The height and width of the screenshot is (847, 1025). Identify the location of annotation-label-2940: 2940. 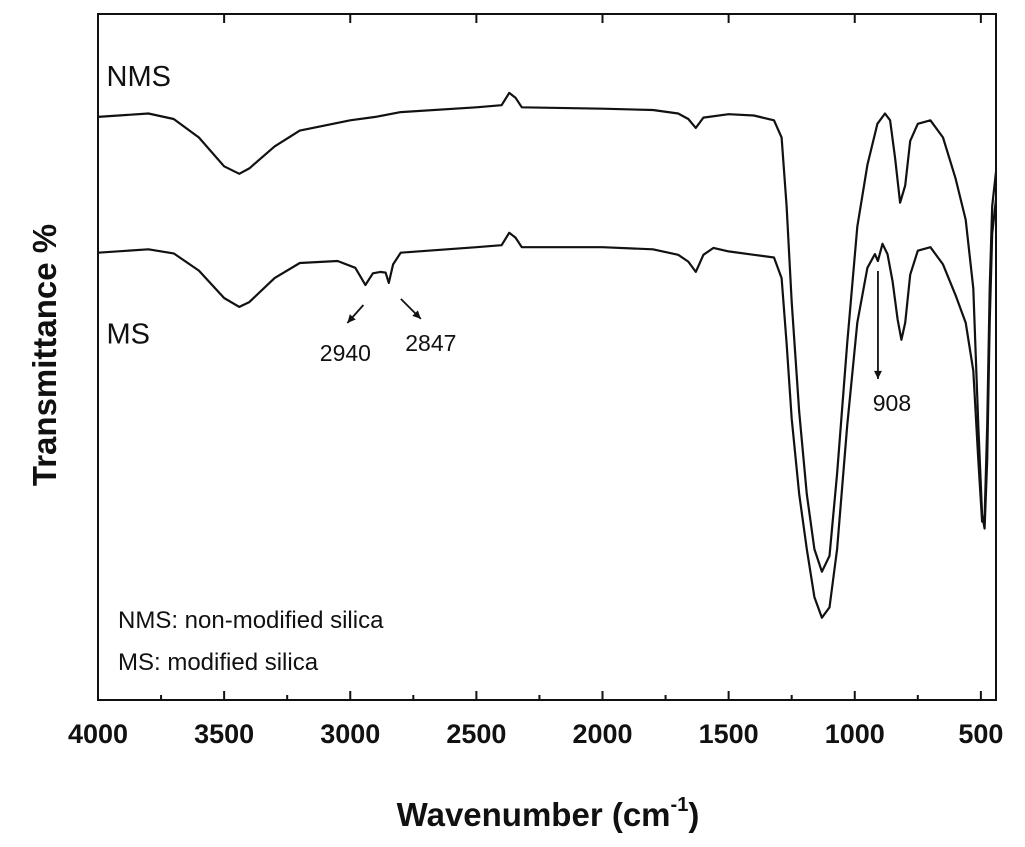
(345, 353).